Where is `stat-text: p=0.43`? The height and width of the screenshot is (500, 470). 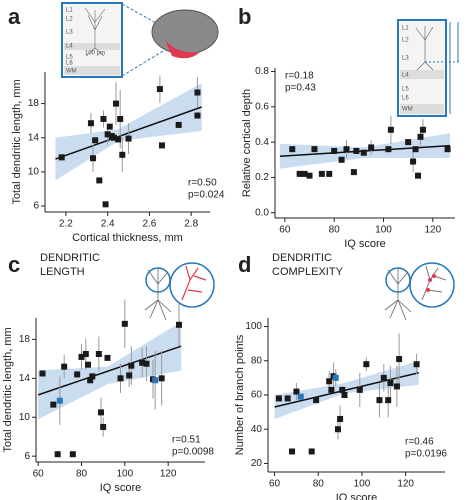
stat-text: p=0.43 is located at coordinates (300, 88).